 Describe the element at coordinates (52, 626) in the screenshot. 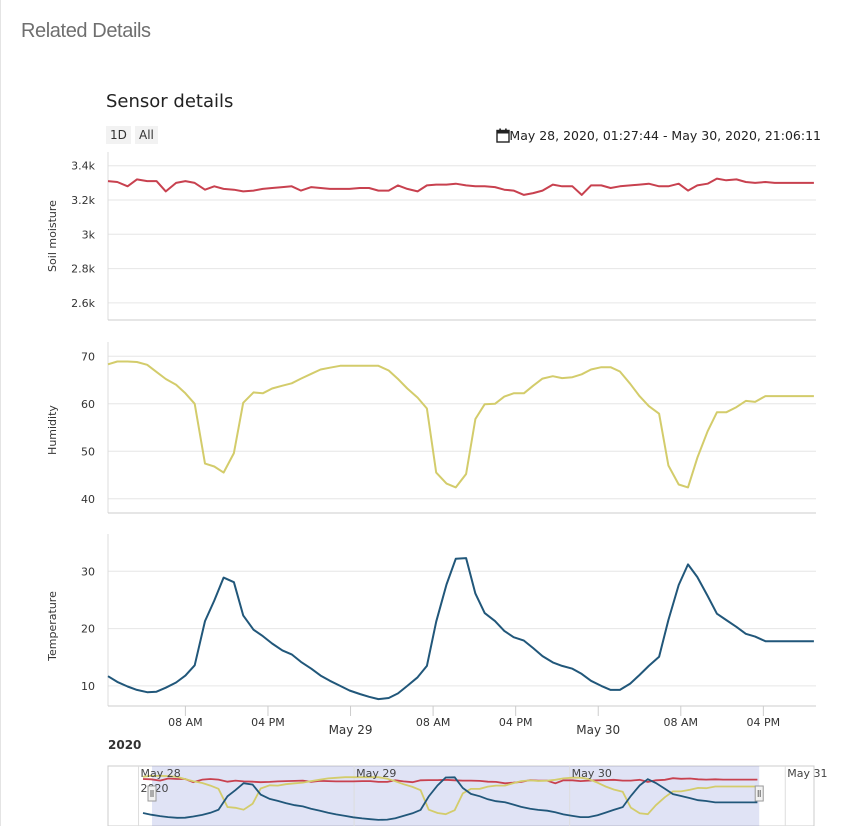

I see `y-axis-title: Temperature` at that location.